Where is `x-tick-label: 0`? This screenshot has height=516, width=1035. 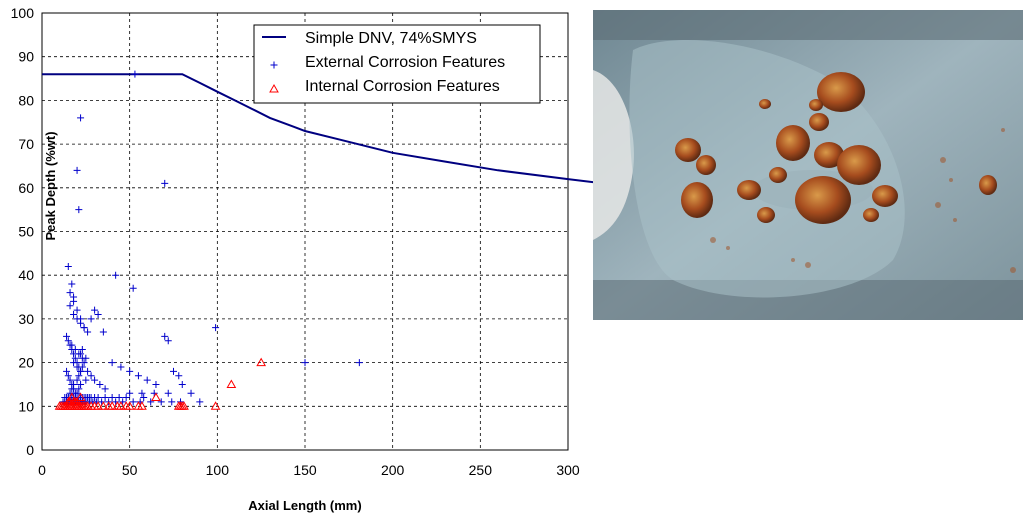
x-tick-label: 0 is located at coordinates (42, 470).